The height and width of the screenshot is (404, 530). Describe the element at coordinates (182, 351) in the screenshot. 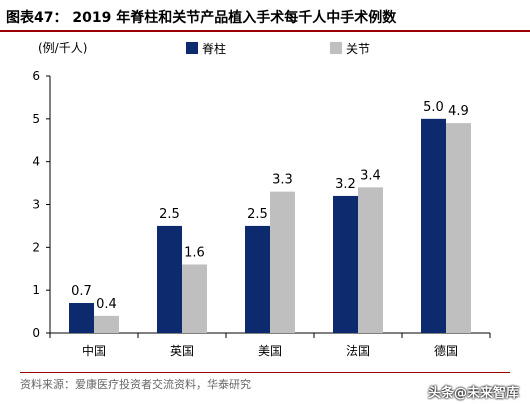

I see `x-category-label: 英国` at that location.